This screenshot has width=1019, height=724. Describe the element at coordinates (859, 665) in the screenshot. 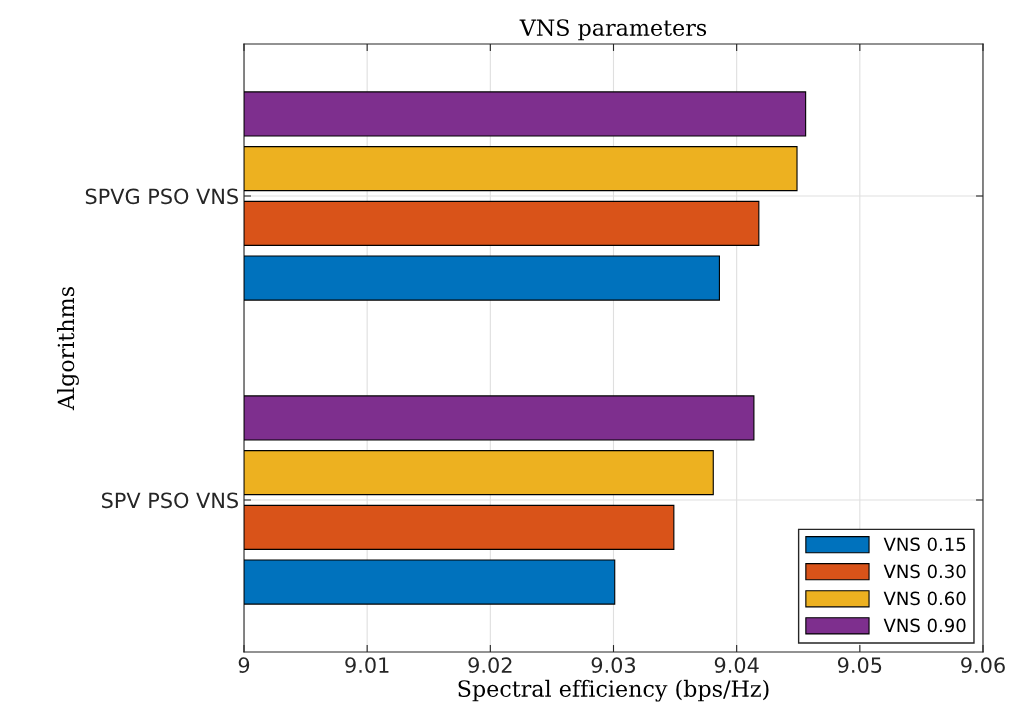

I see `x-tick-label: 9.05` at that location.